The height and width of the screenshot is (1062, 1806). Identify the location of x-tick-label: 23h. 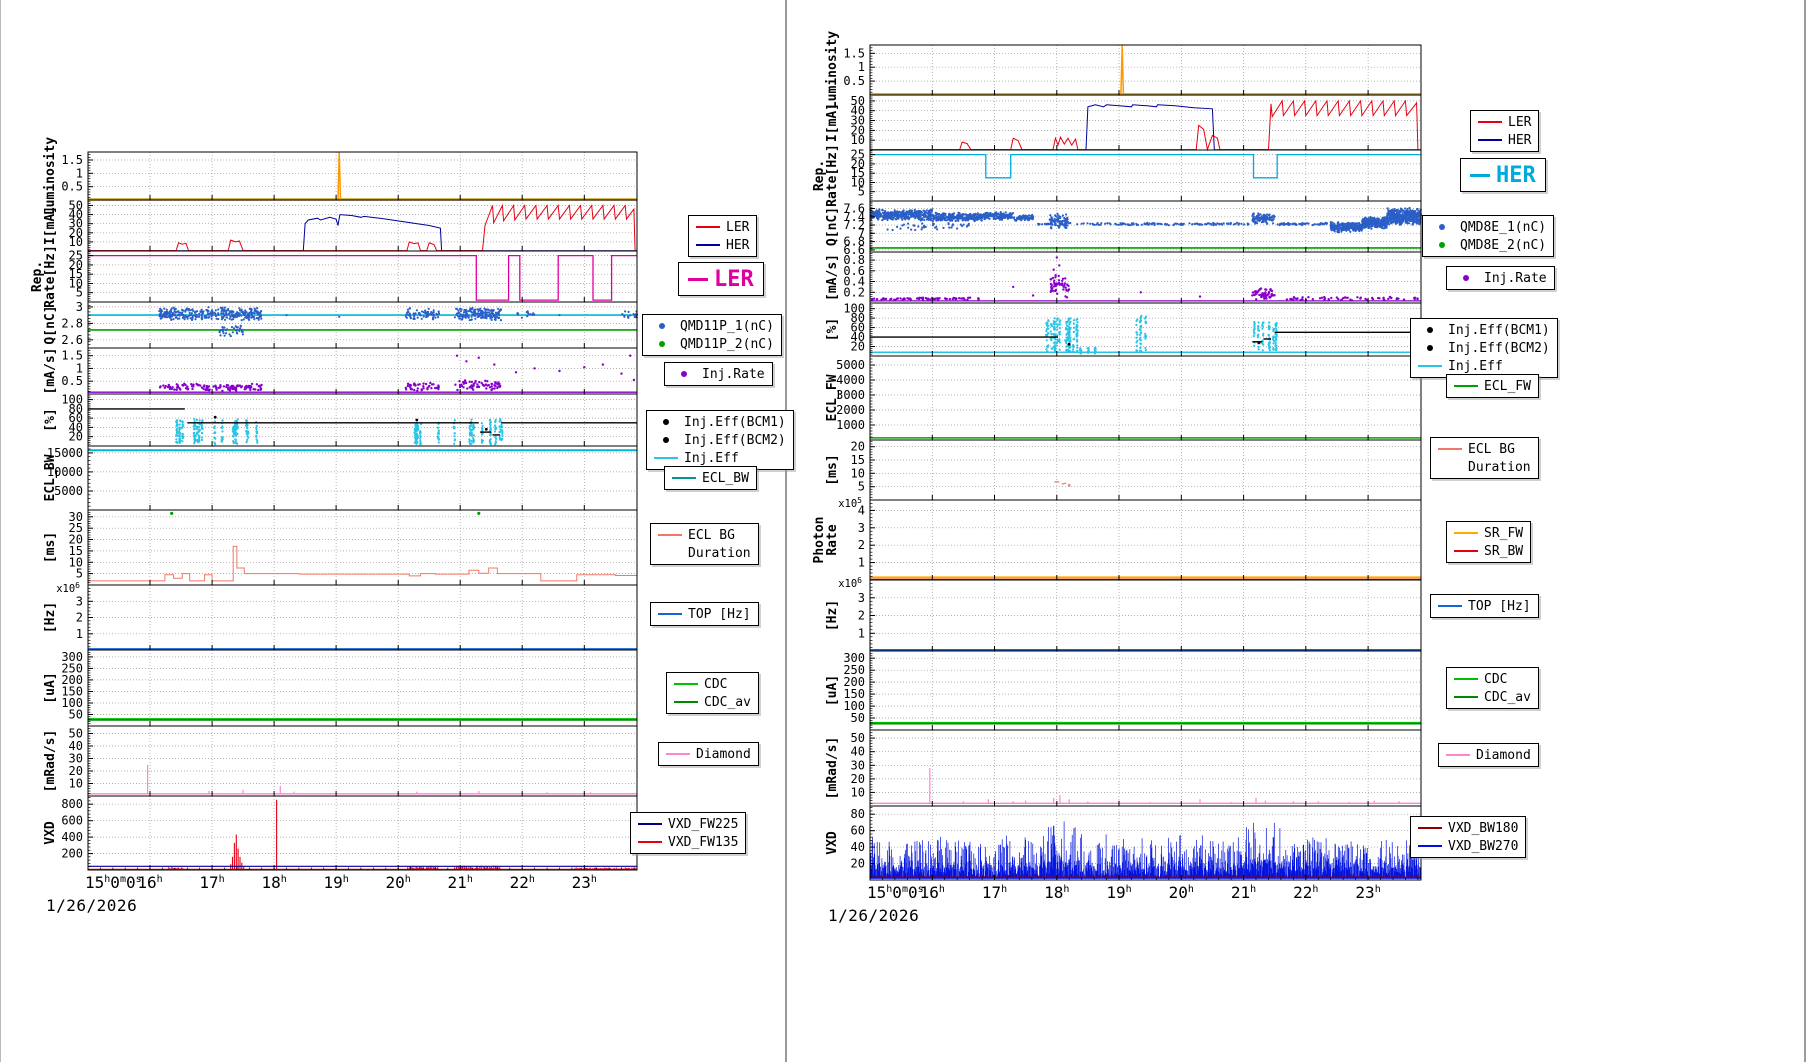
(1367, 892).